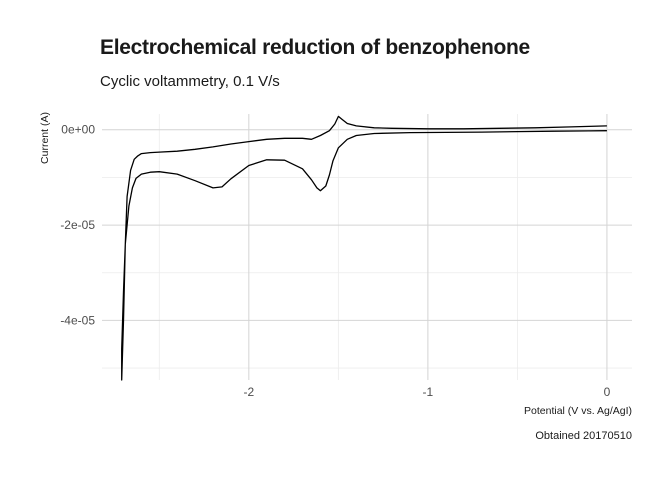 This screenshot has width=672, height=480. I want to click on y-tick-label: 0e+00, so click(78, 130).